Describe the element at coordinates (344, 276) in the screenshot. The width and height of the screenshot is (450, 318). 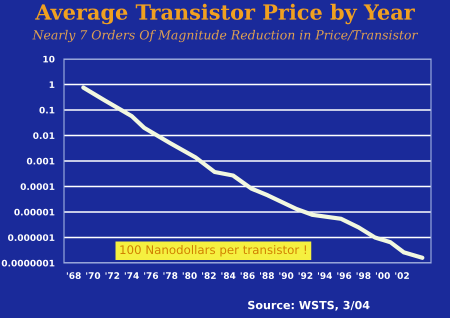
I see `x-tick-label: '96` at that location.